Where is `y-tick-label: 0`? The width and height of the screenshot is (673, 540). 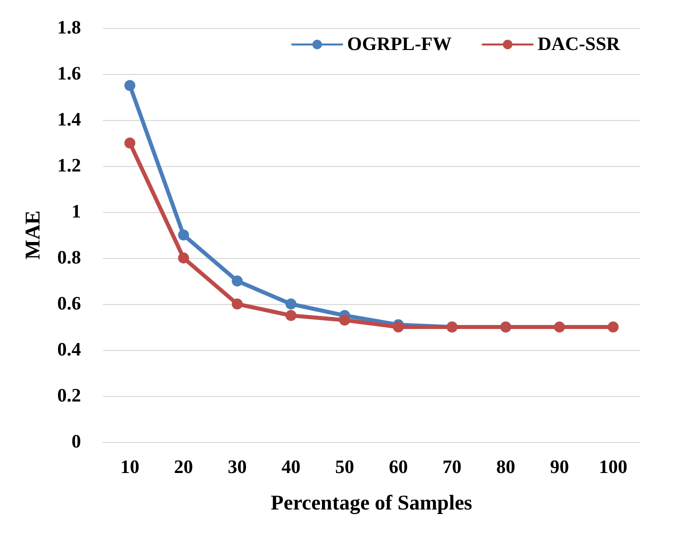 y-tick-label: 0 is located at coordinates (76, 442).